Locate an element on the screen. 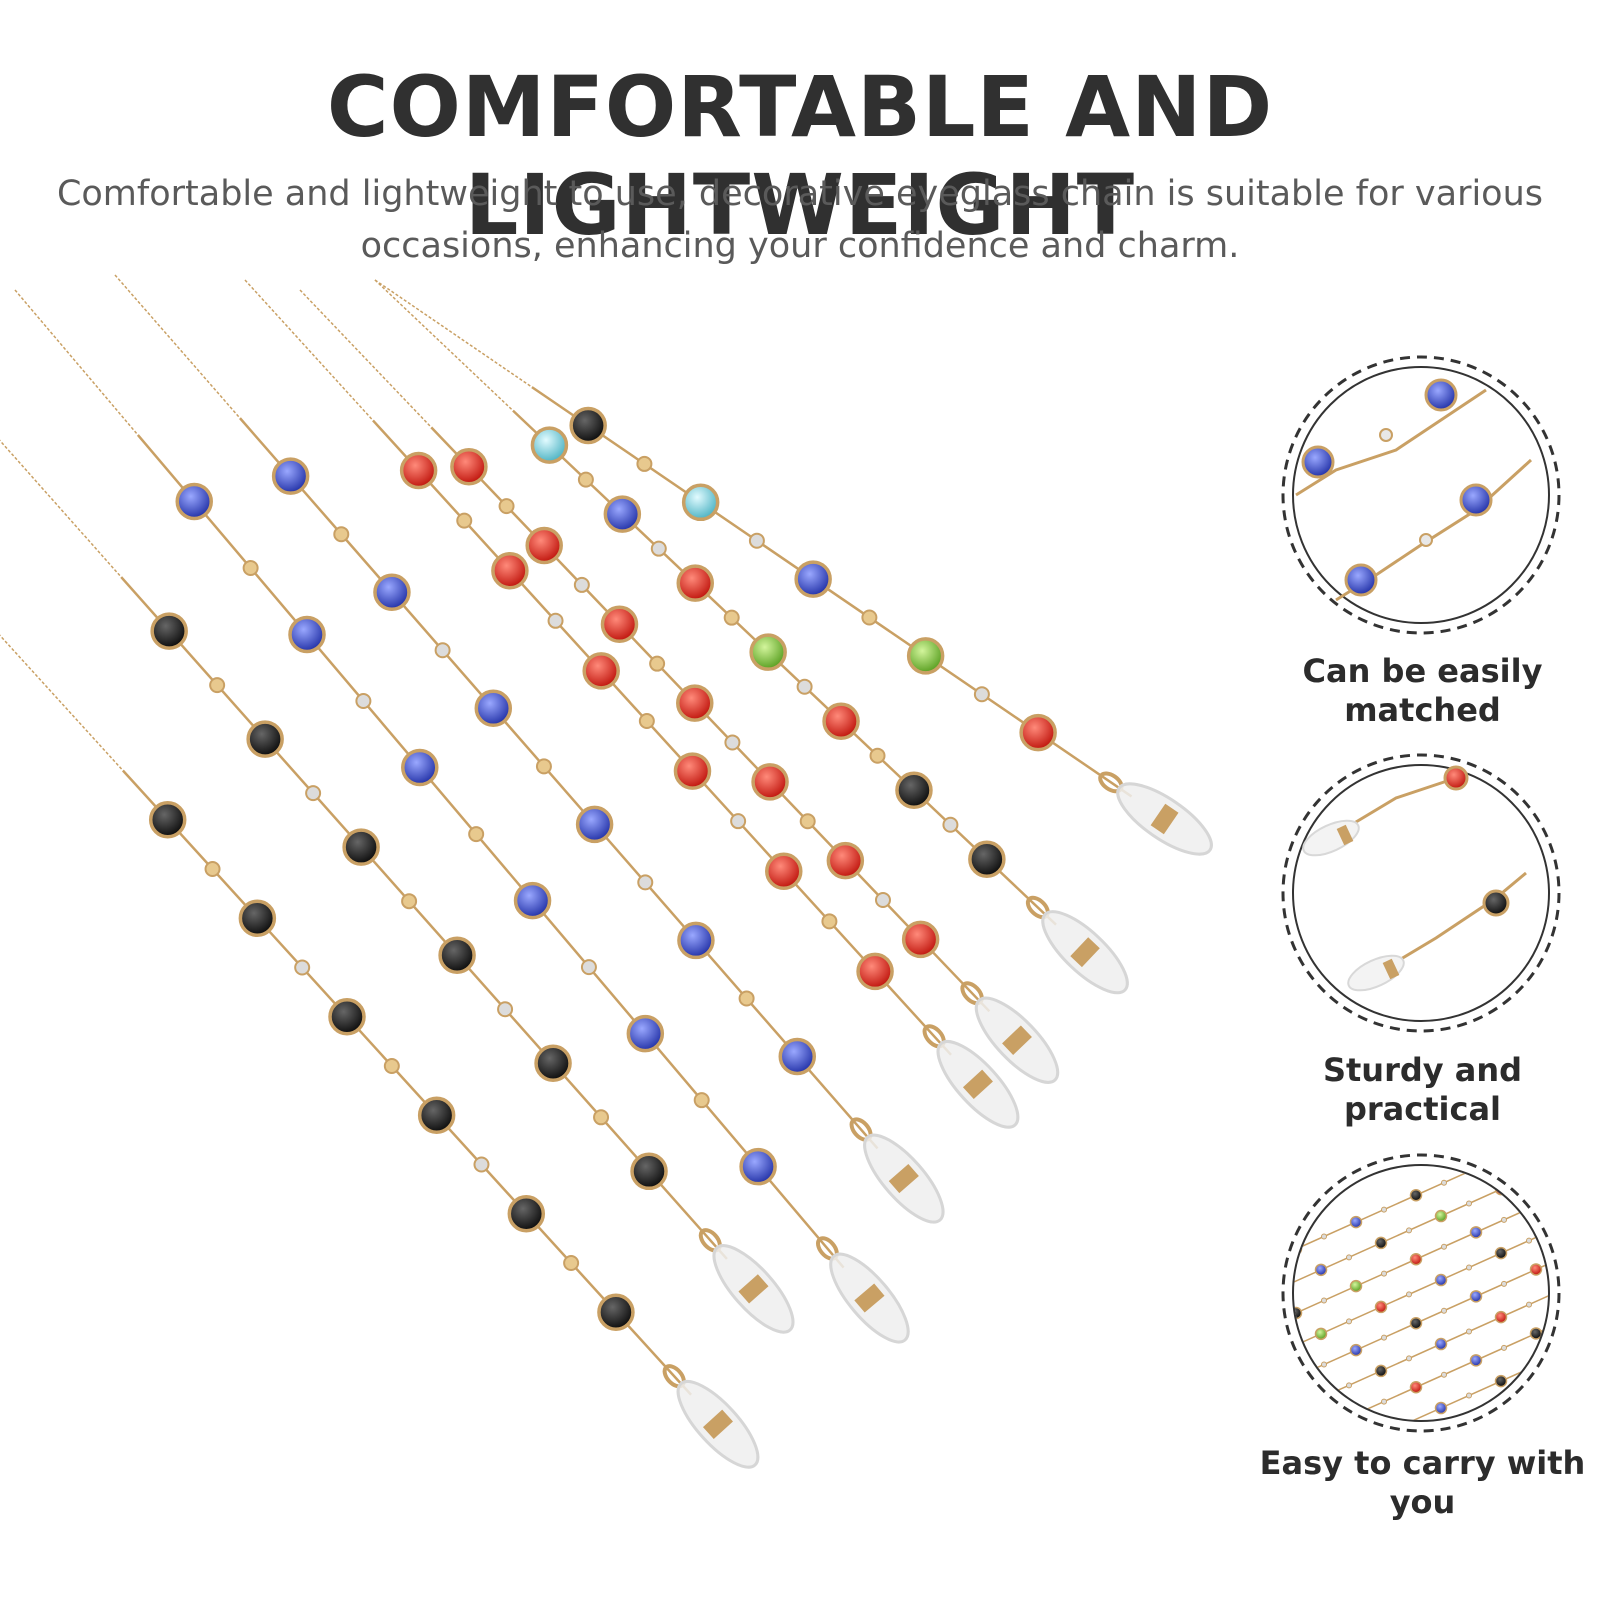  feature-circle-matched is located at coordinates (1421, 495).